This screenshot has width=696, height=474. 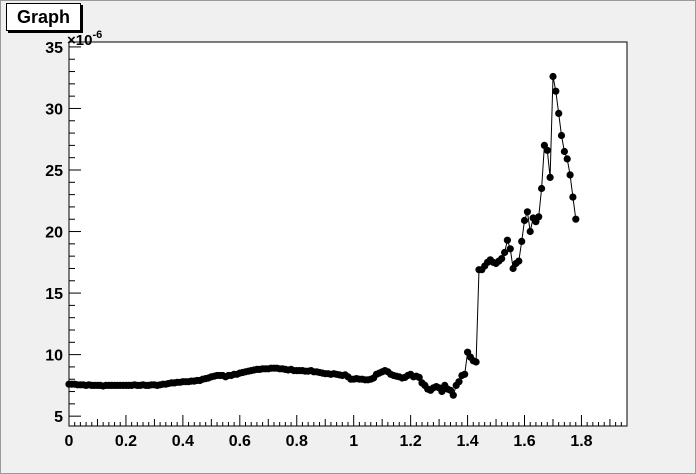 What do you see at coordinates (54, 356) in the screenshot?
I see `y-tick-label: 10` at bounding box center [54, 356].